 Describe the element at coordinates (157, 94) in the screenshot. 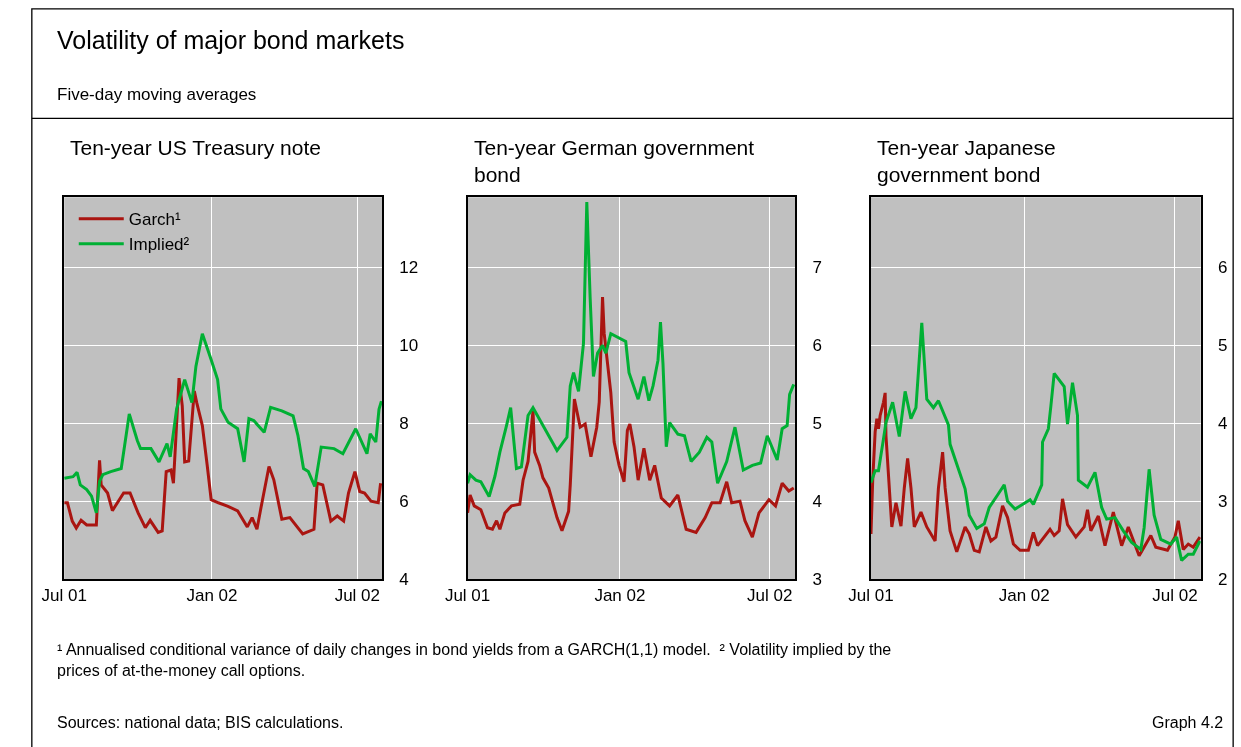

I see `text: Five-day moving averages` at that location.